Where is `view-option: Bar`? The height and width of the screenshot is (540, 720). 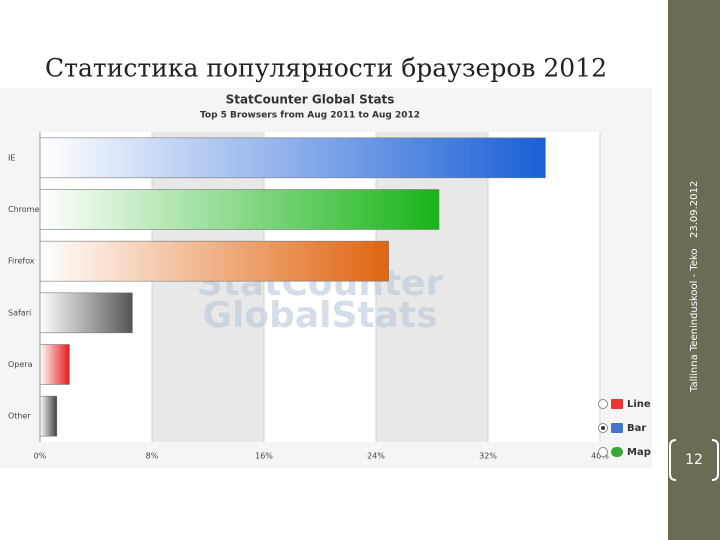
view-option: Bar is located at coordinates (636, 428).